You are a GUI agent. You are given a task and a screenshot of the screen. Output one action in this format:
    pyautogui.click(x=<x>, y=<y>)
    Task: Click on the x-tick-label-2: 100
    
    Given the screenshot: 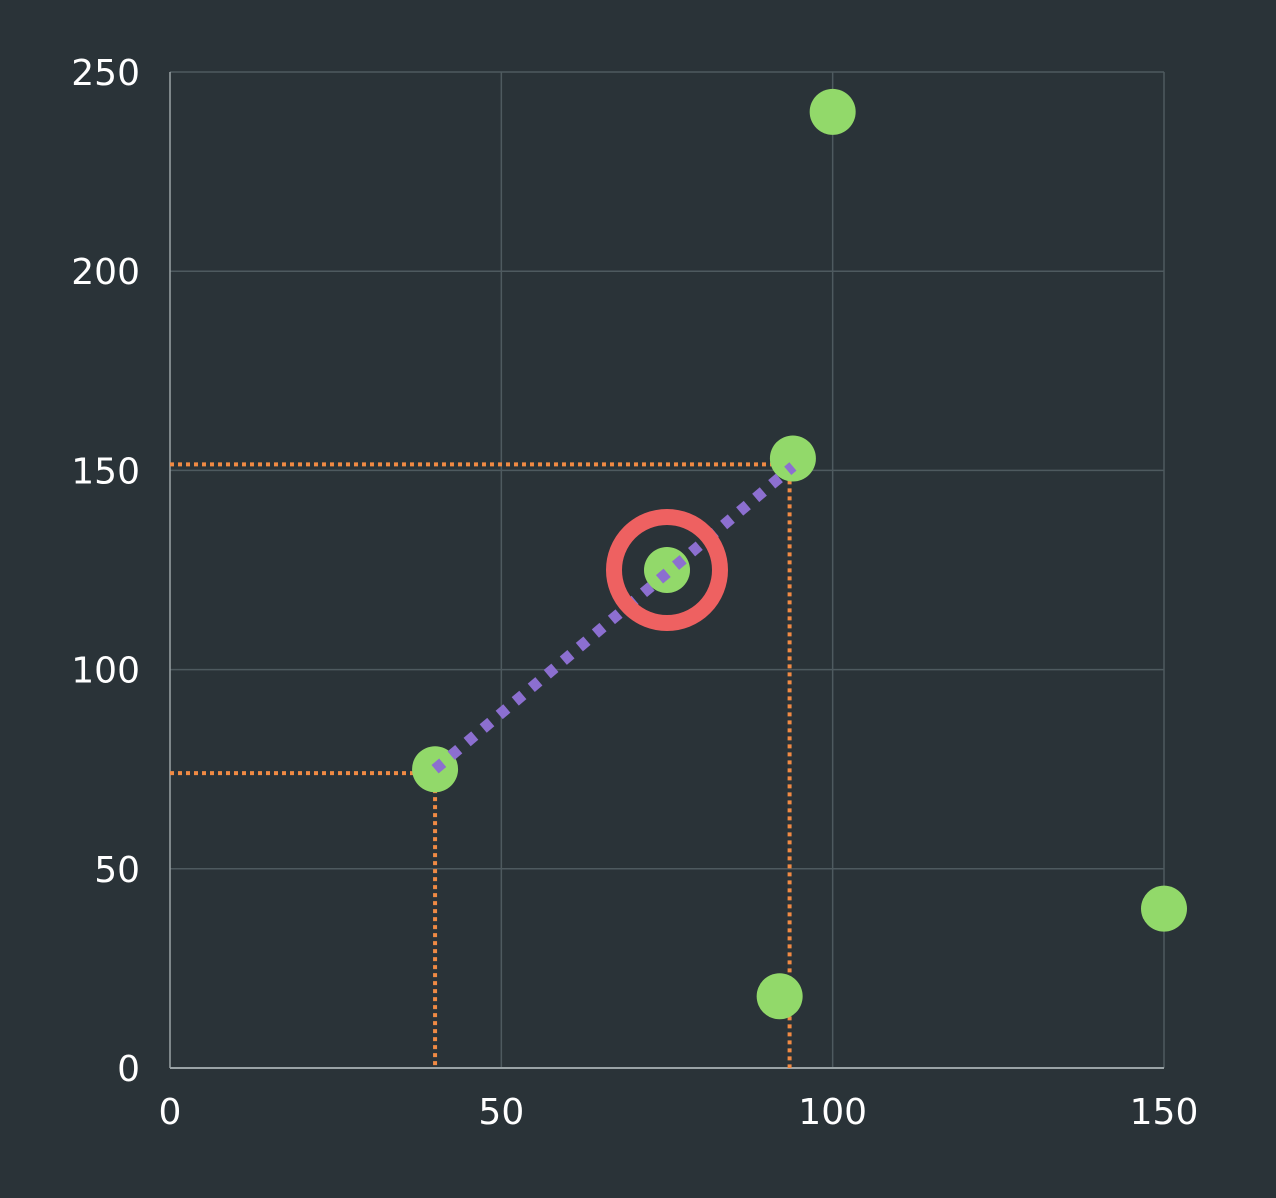 What is the action you would take?
    pyautogui.click(x=832, y=1112)
    